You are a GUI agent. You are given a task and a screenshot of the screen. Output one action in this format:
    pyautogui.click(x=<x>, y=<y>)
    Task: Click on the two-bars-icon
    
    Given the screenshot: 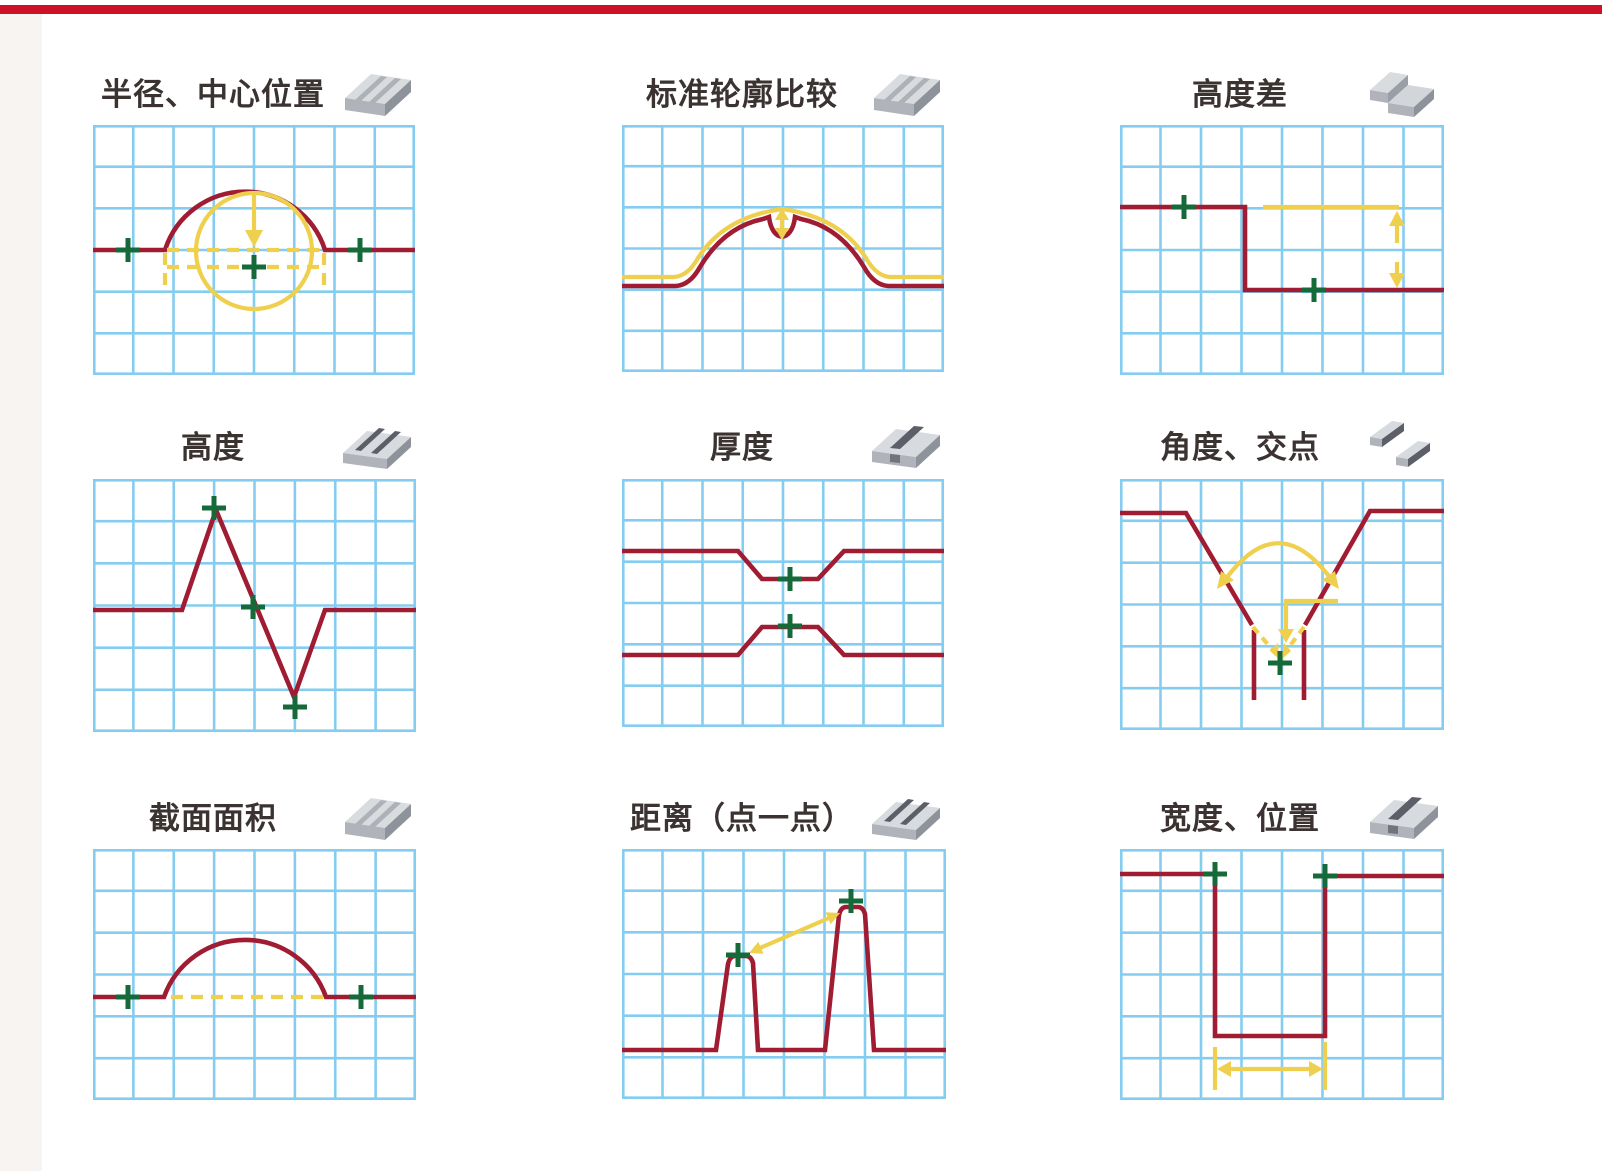 What is the action you would take?
    pyautogui.click(x=1400, y=443)
    